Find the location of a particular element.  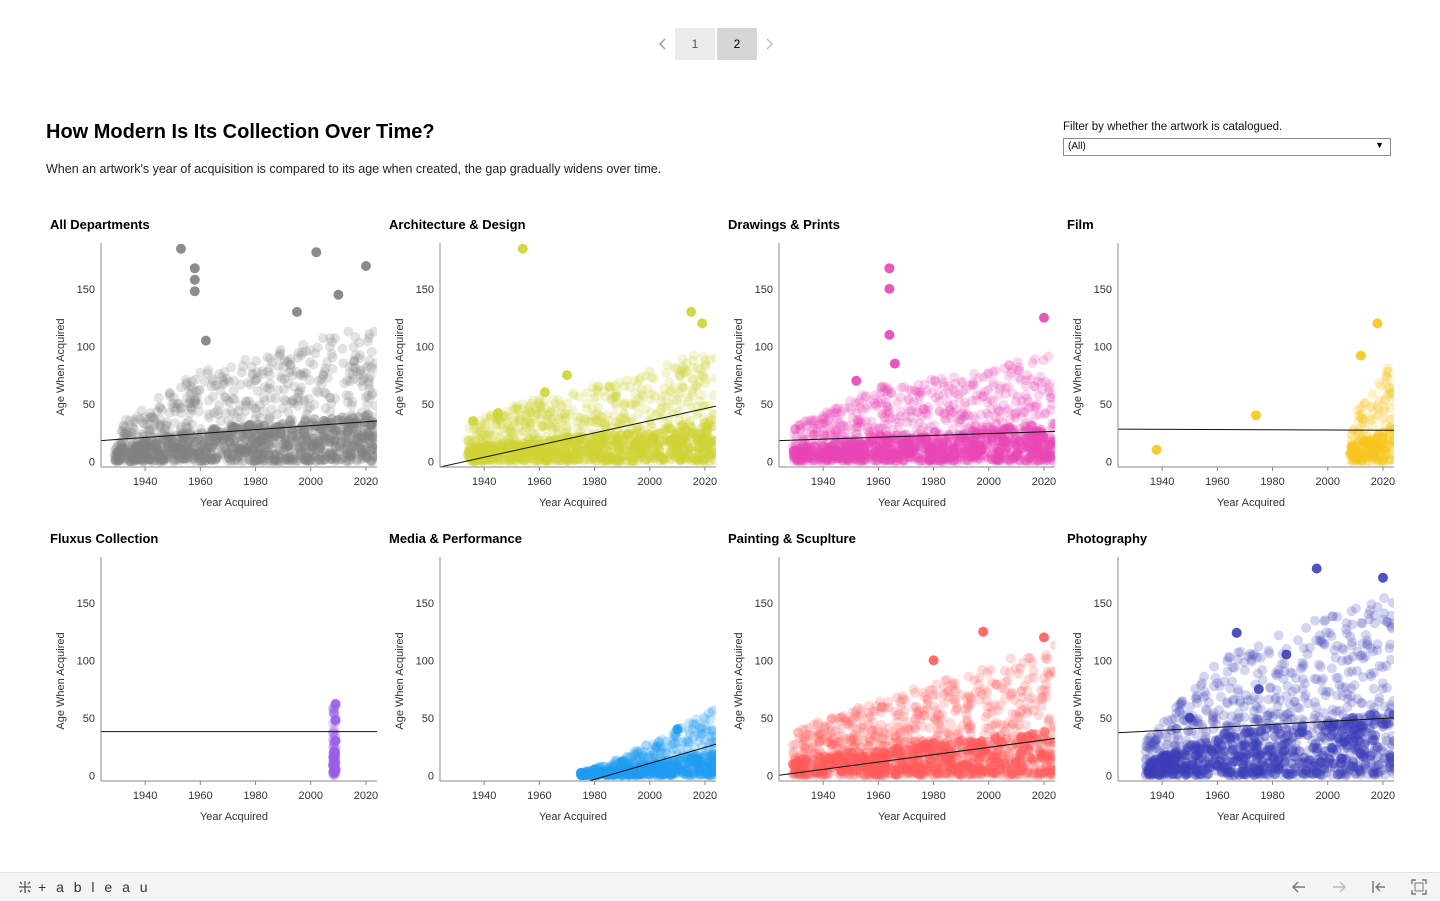

page-1-button: 1 is located at coordinates (695, 44).